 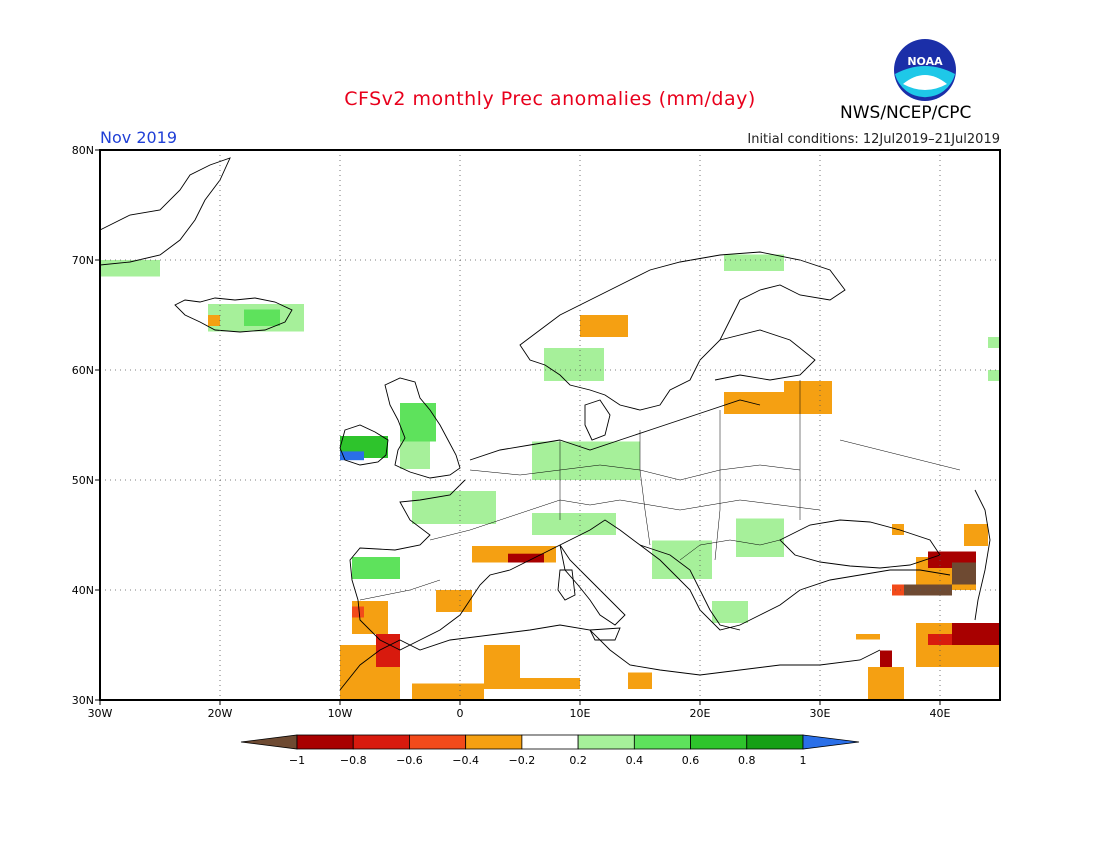 I want to click on colorbar-label: 0.2, so click(x=578, y=760).